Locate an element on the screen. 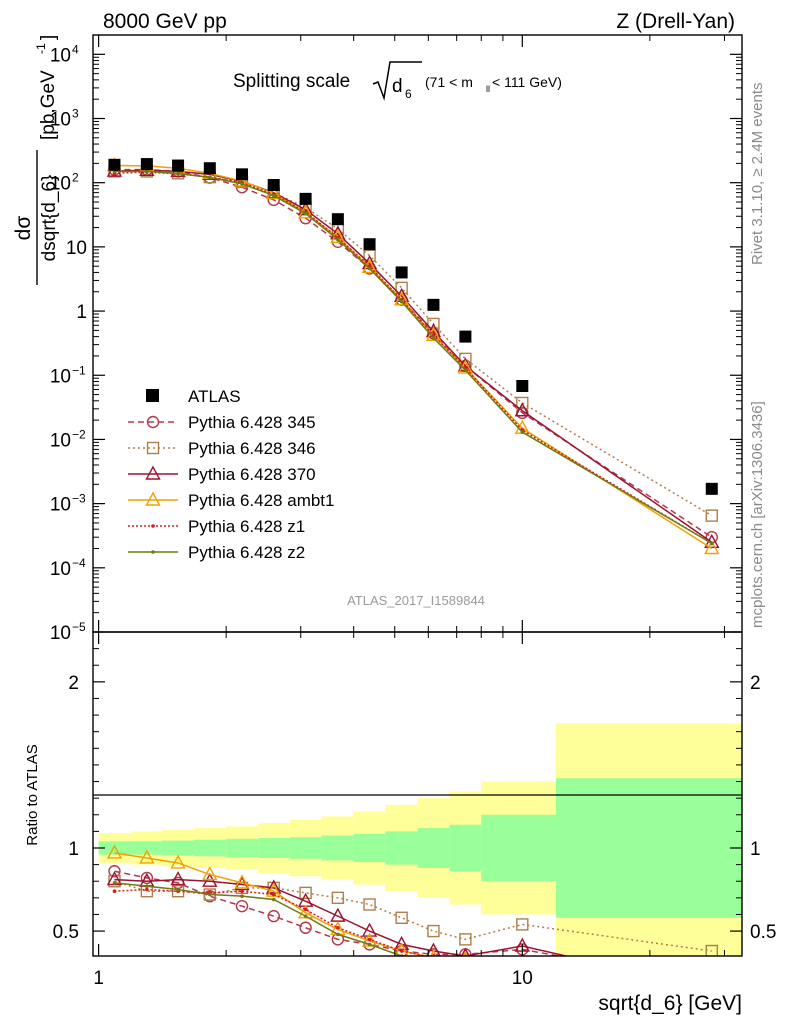 The image size is (786, 1024). ratio-line-p370 is located at coordinates (342, 917).